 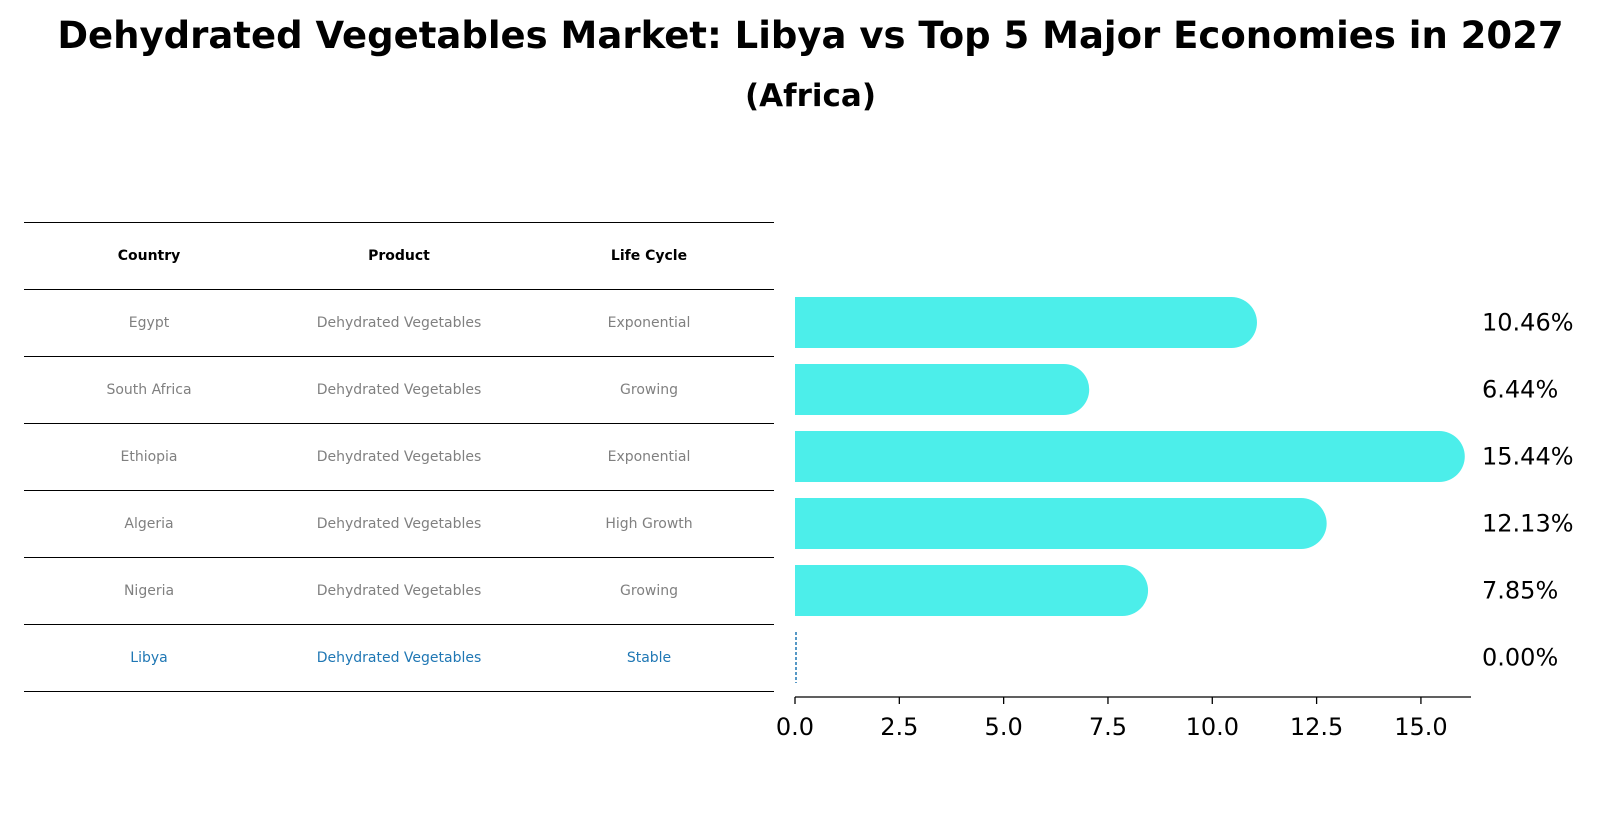 What do you see at coordinates (810, 96) in the screenshot?
I see `chart-subtitle: (Africa)` at bounding box center [810, 96].